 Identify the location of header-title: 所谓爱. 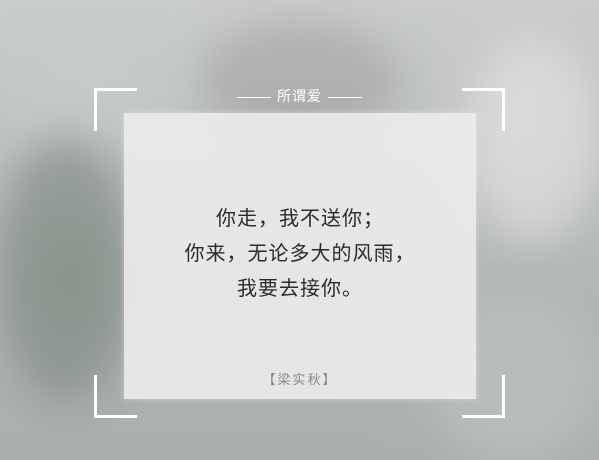
(299, 97).